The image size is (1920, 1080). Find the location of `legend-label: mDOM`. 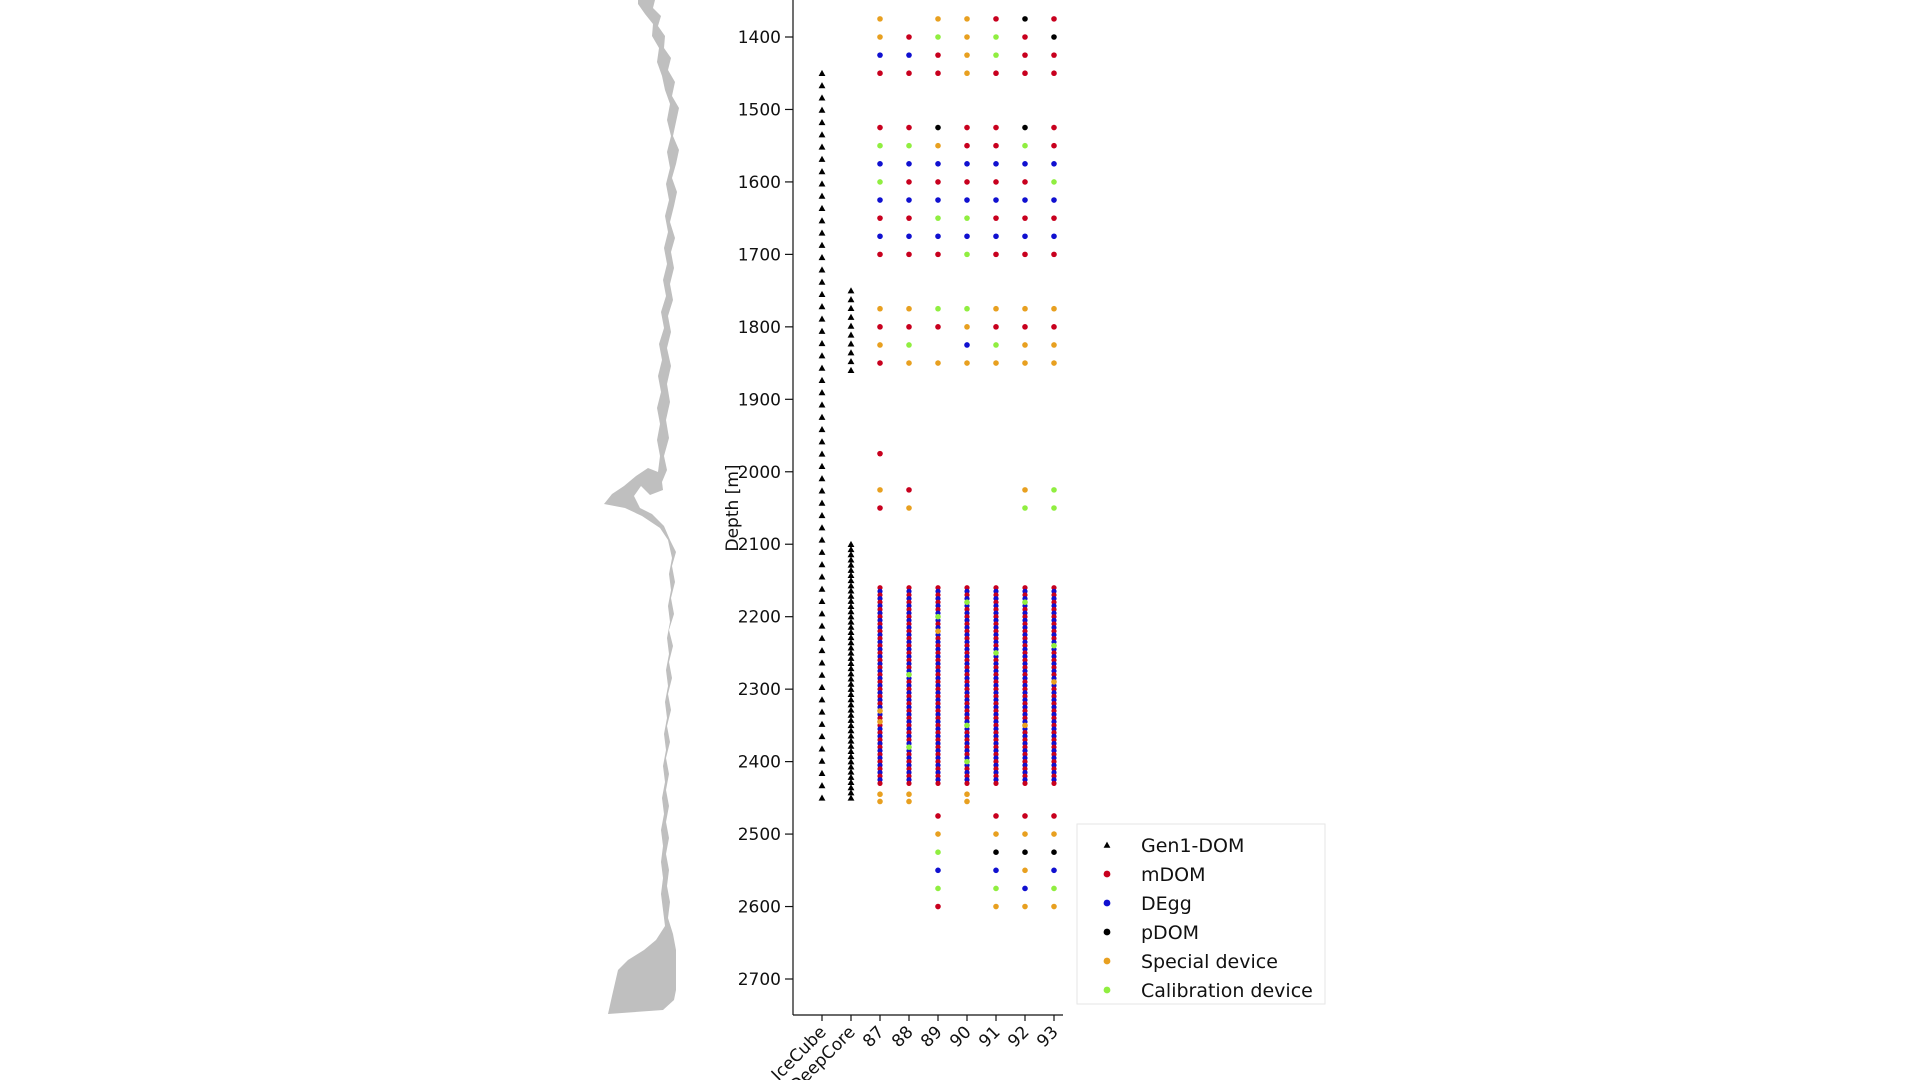

legend-label: mDOM is located at coordinates (1173, 875).